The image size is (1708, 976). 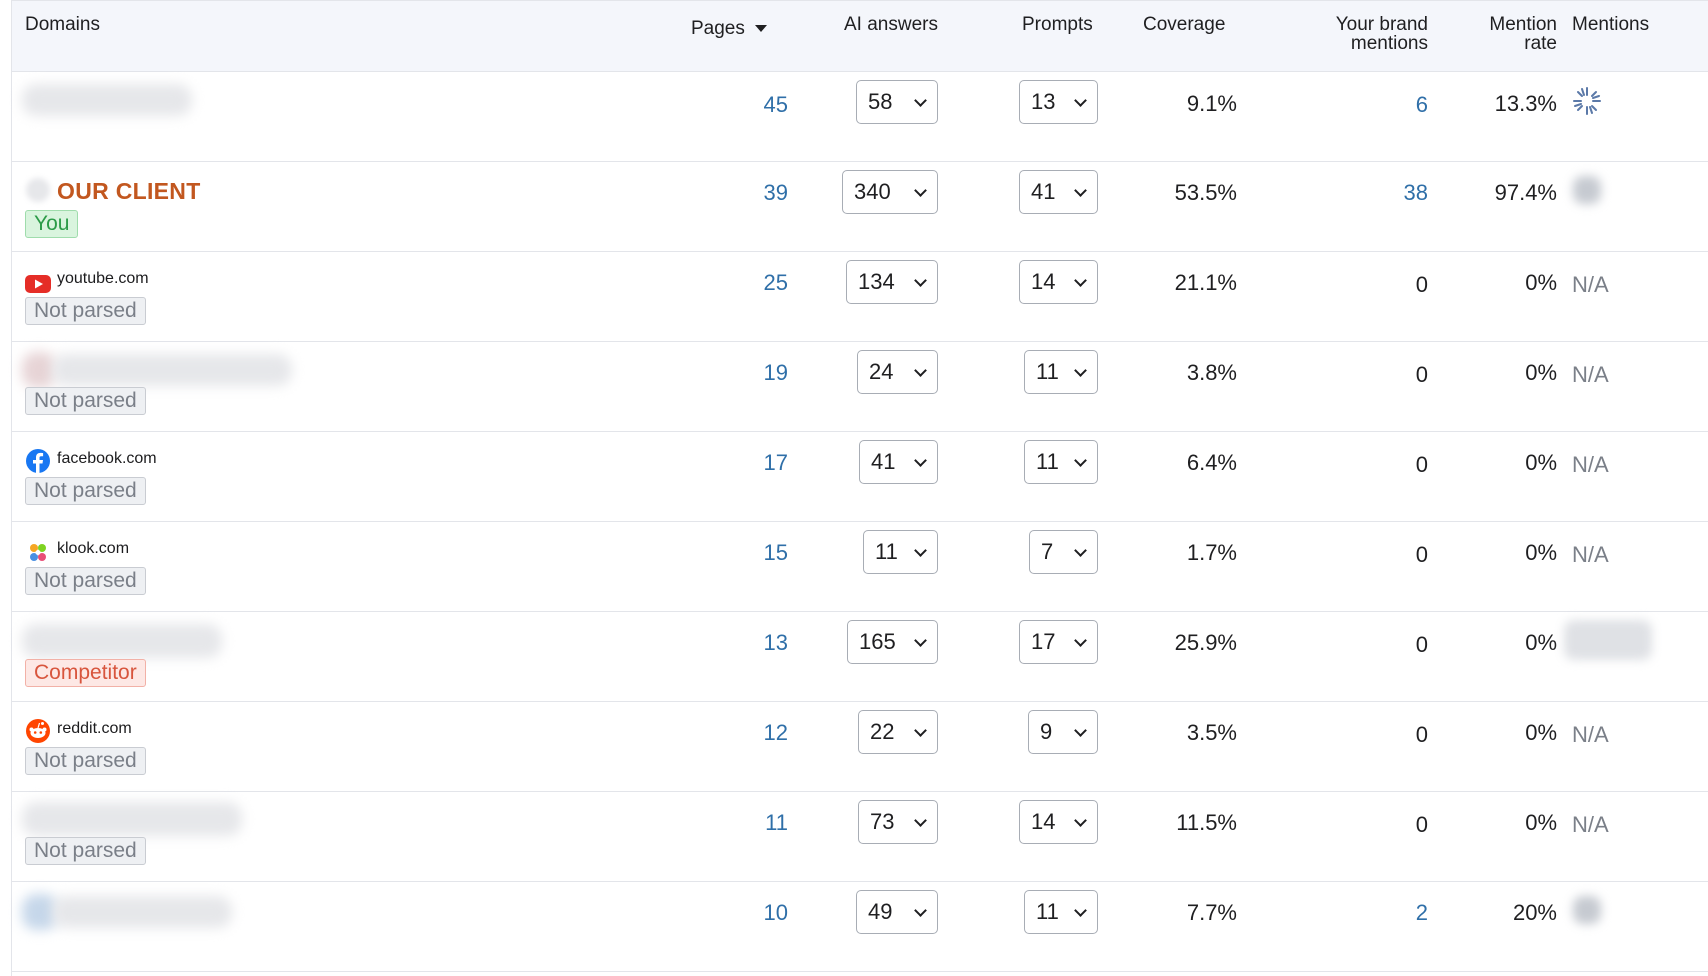 I want to click on ai-answers-dropdown: 340, so click(x=890, y=192).